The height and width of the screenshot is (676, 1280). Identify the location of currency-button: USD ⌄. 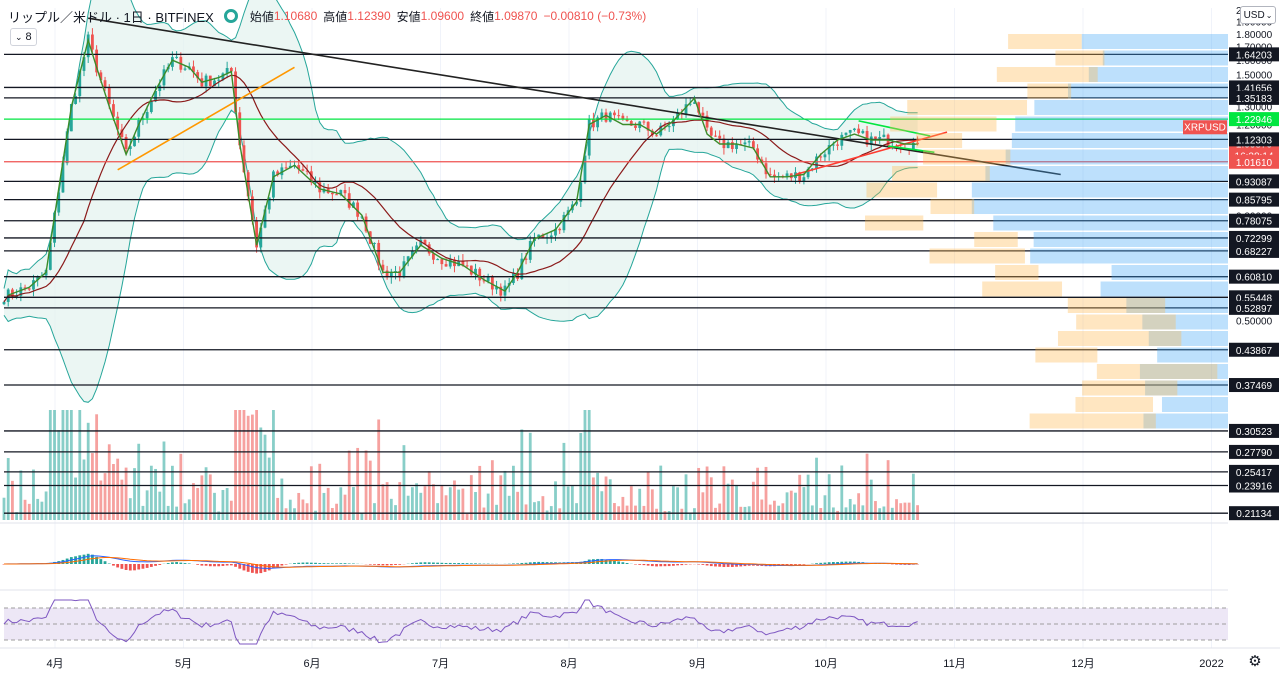
(1258, 15).